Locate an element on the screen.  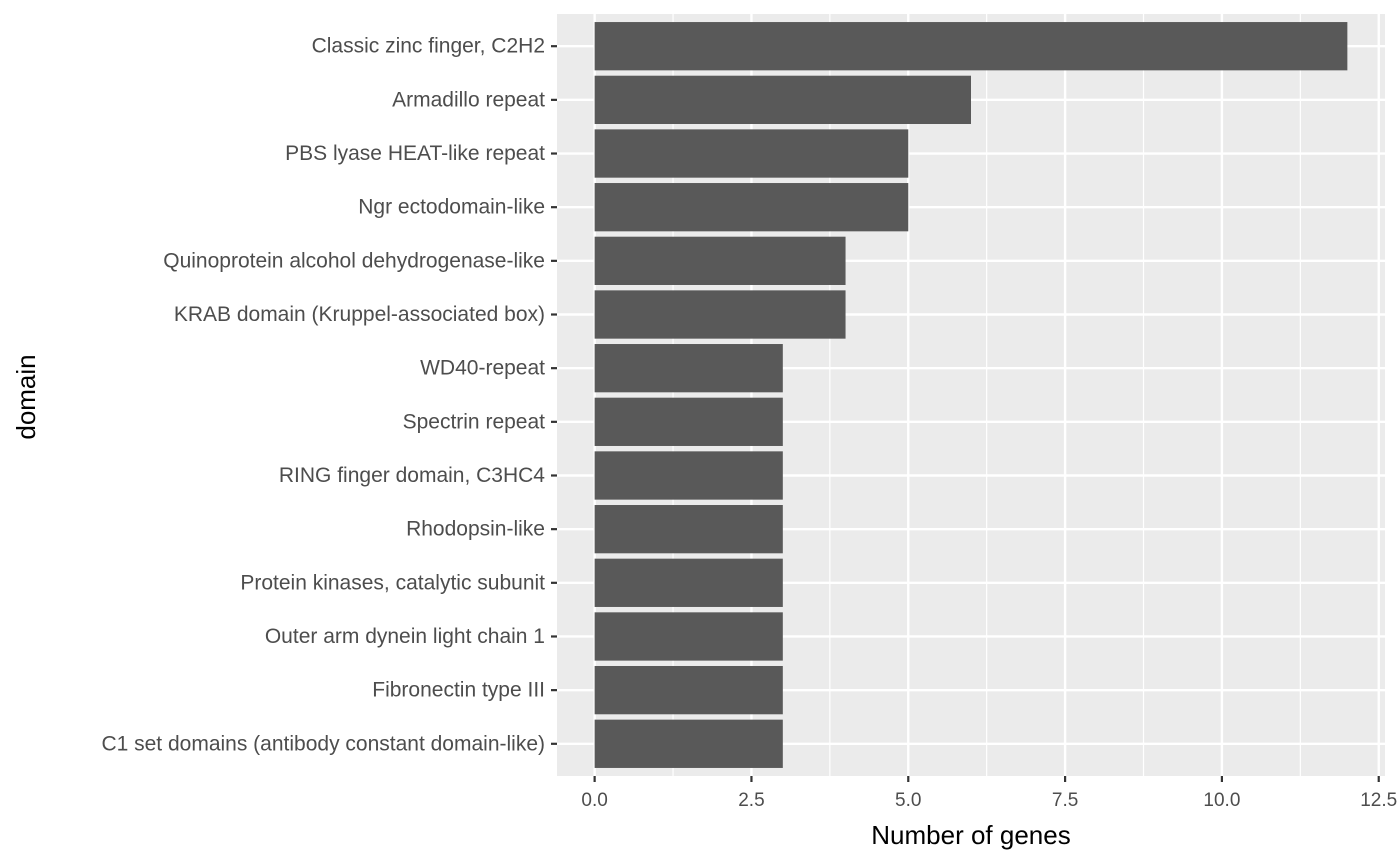
y-tick-label: Spectrin repeat is located at coordinates (474, 421).